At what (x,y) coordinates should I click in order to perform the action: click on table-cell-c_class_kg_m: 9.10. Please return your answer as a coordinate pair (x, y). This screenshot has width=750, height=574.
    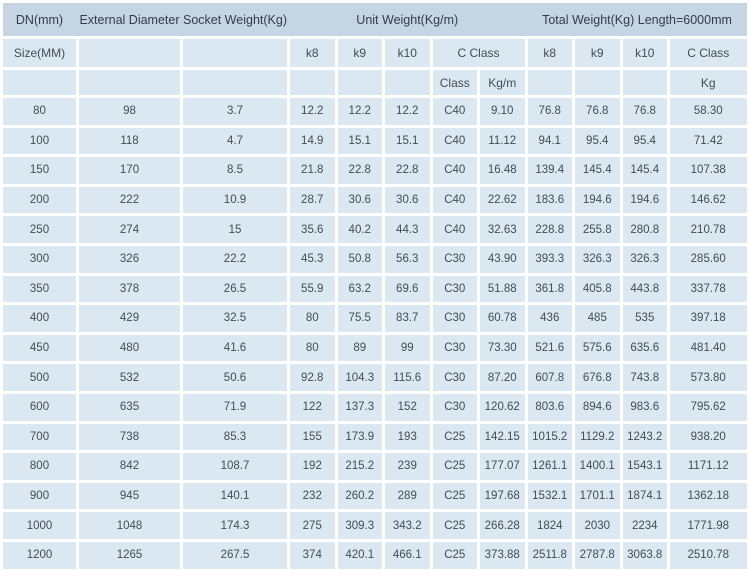
    Looking at the image, I should click on (502, 111).